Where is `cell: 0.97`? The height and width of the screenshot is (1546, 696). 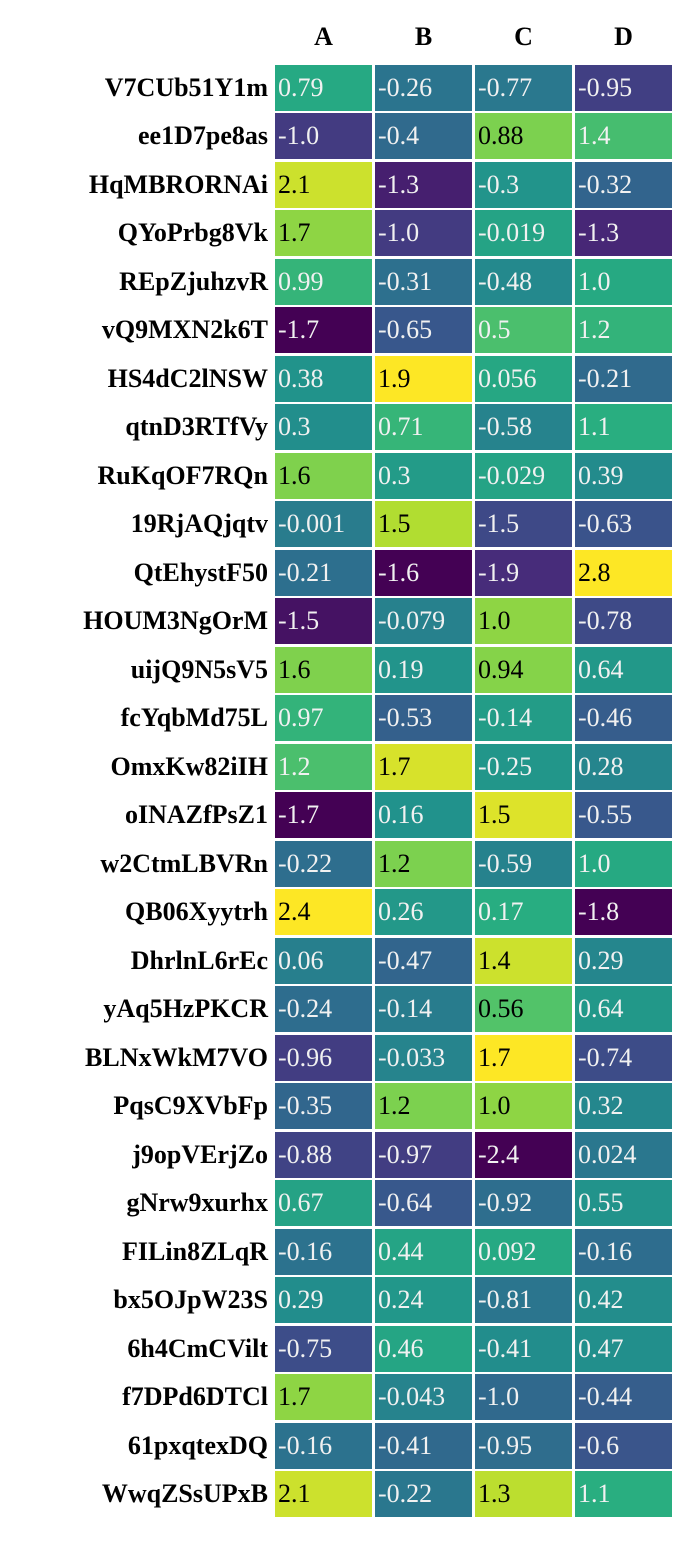 cell: 0.97 is located at coordinates (323, 718).